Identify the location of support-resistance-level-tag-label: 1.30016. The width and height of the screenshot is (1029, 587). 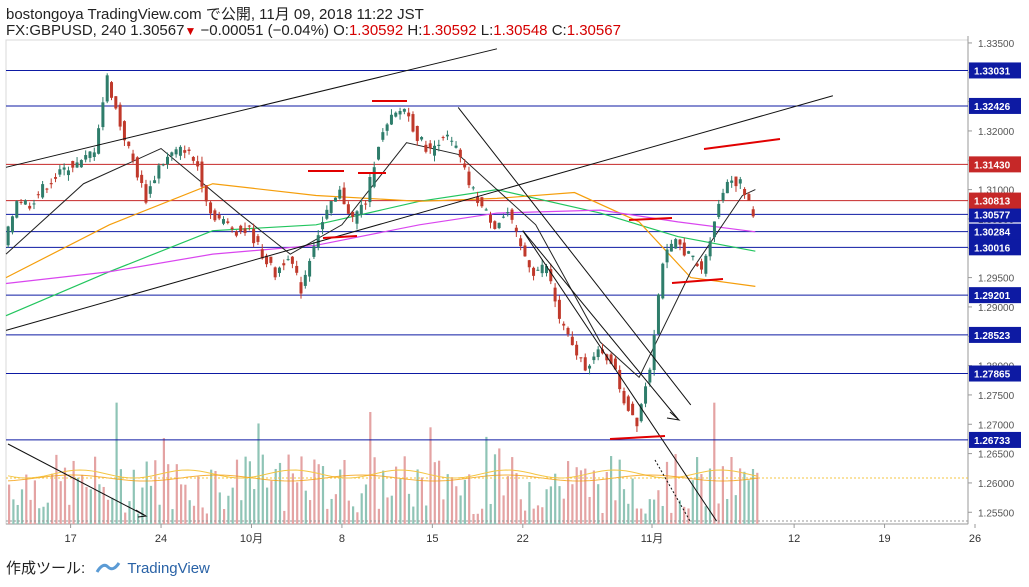
(992, 248).